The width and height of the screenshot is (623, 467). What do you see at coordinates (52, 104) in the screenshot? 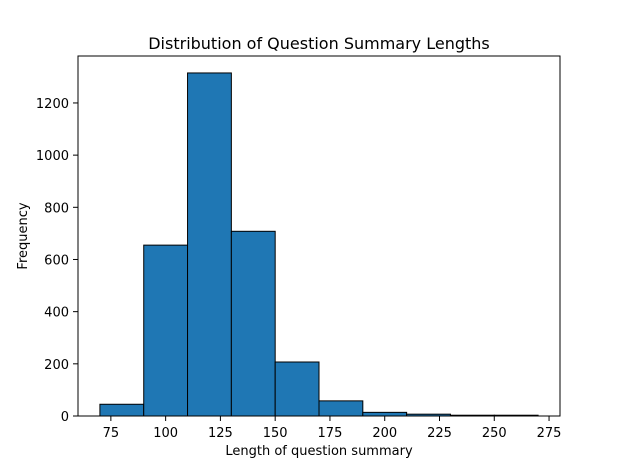
I see `y-tick-label-1200: 1200` at bounding box center [52, 104].